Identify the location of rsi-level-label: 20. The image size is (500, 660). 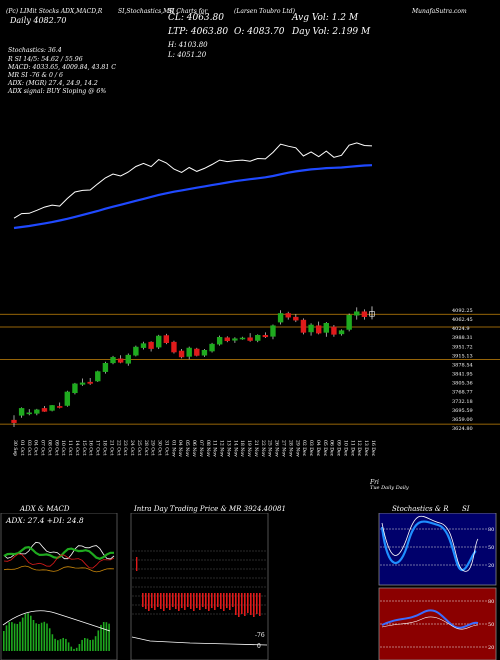
(491, 648).